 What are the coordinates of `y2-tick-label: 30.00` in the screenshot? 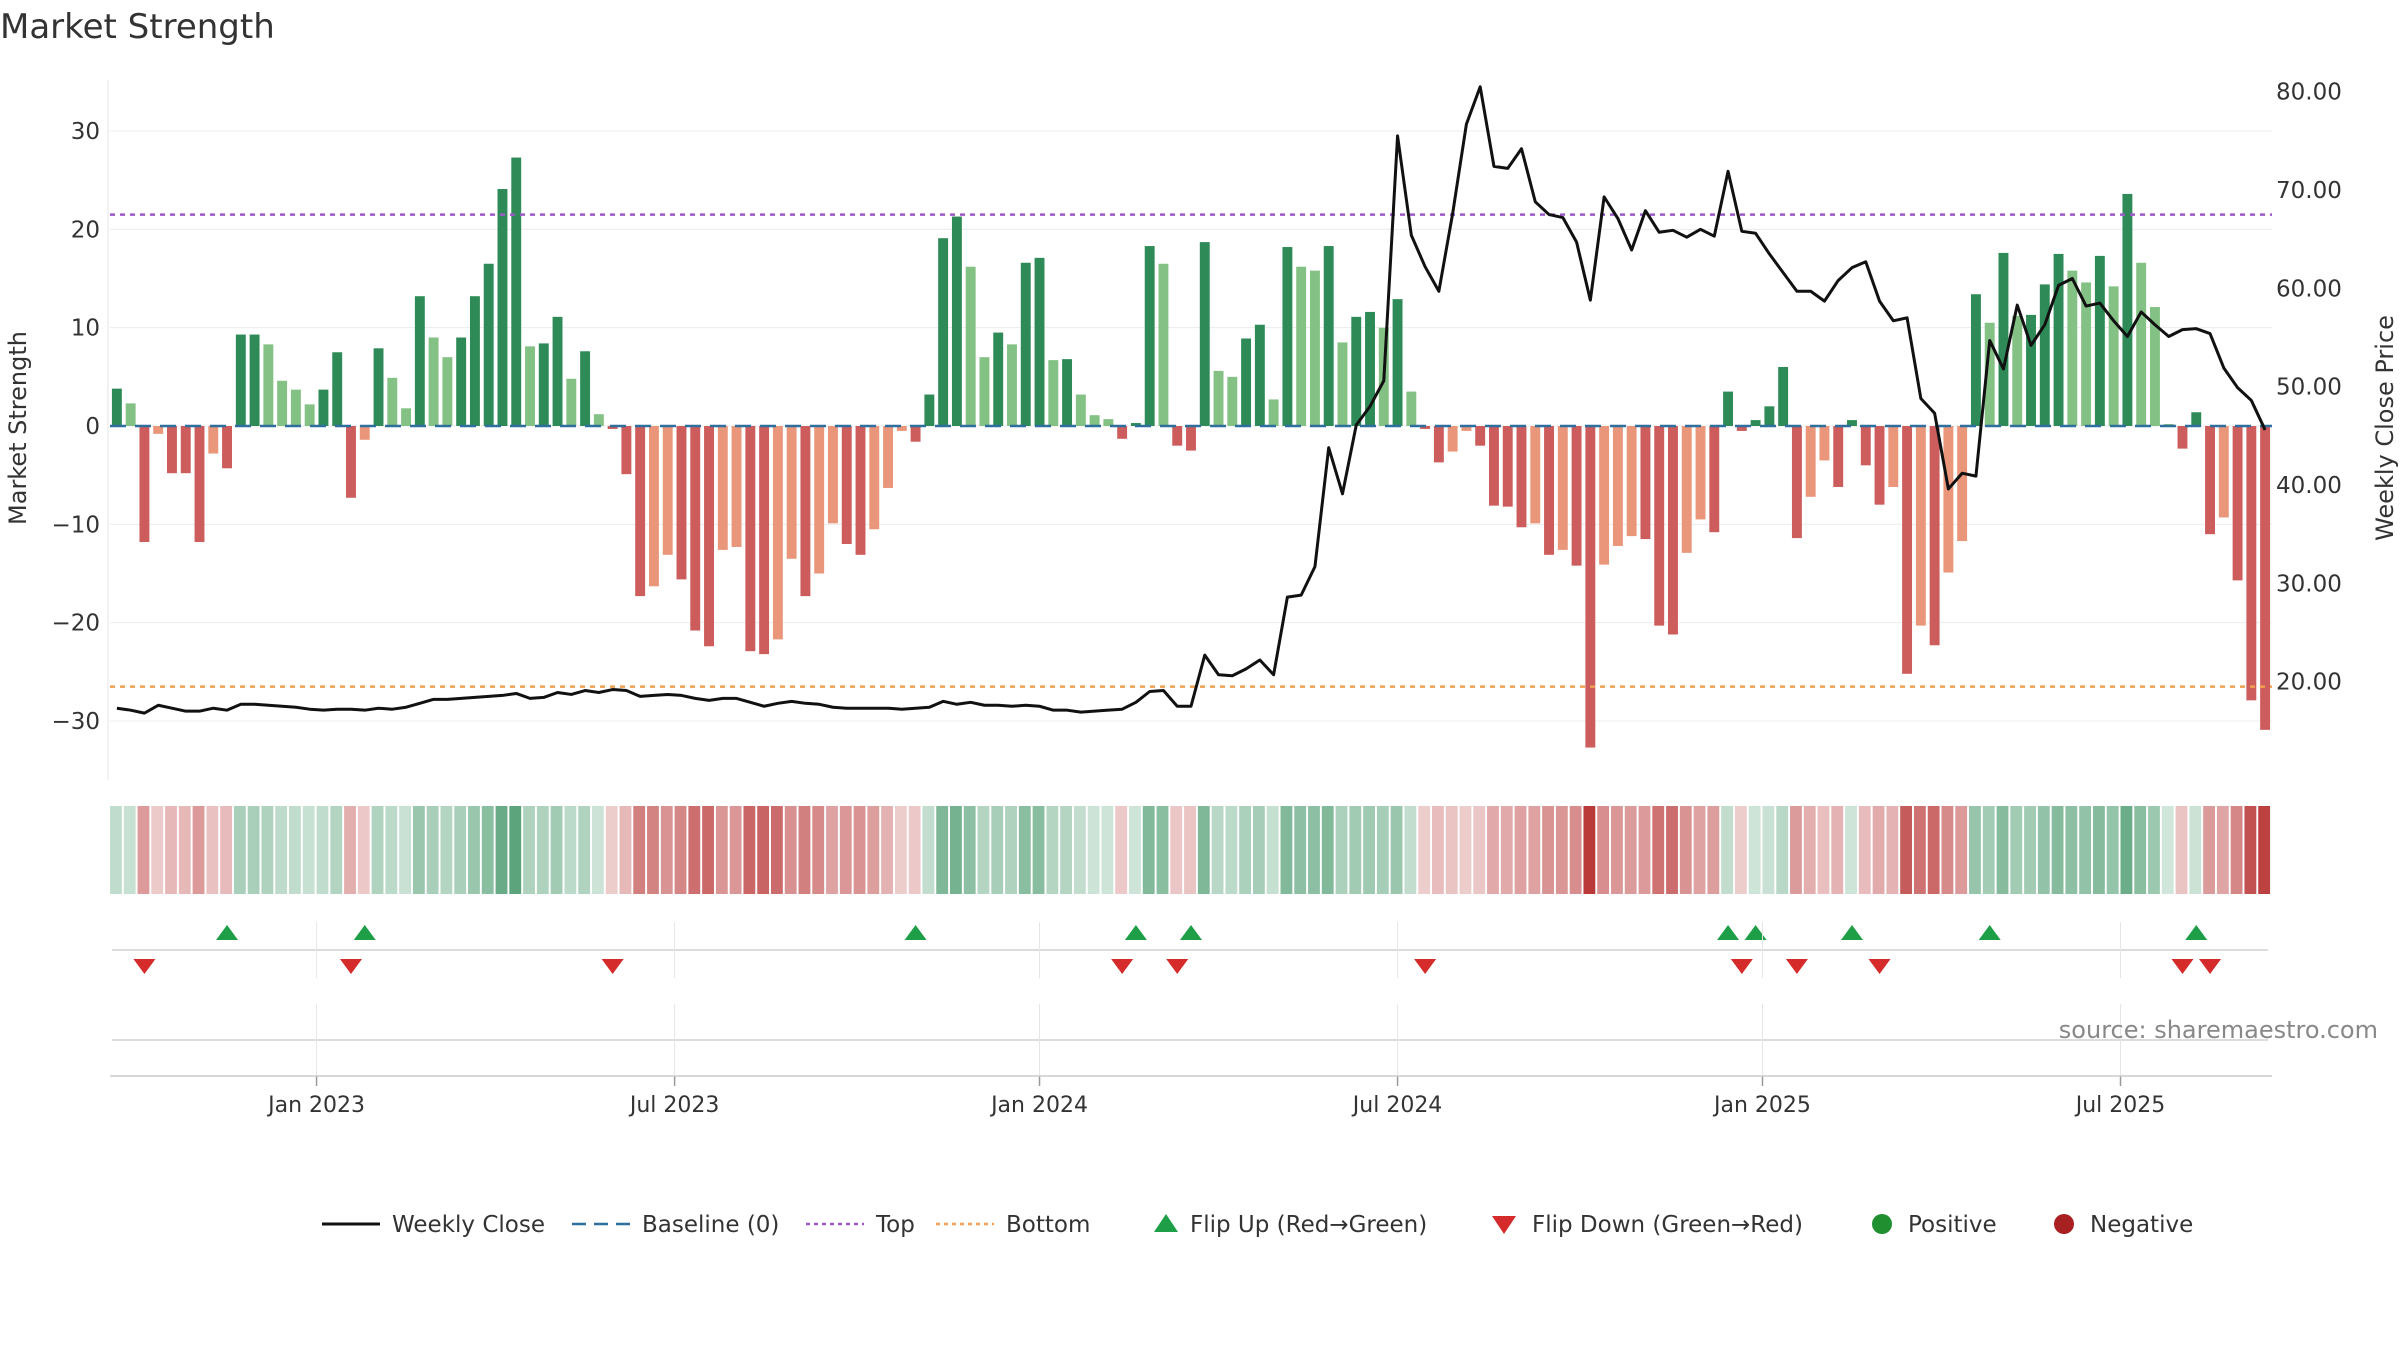 It's located at (2309, 584).